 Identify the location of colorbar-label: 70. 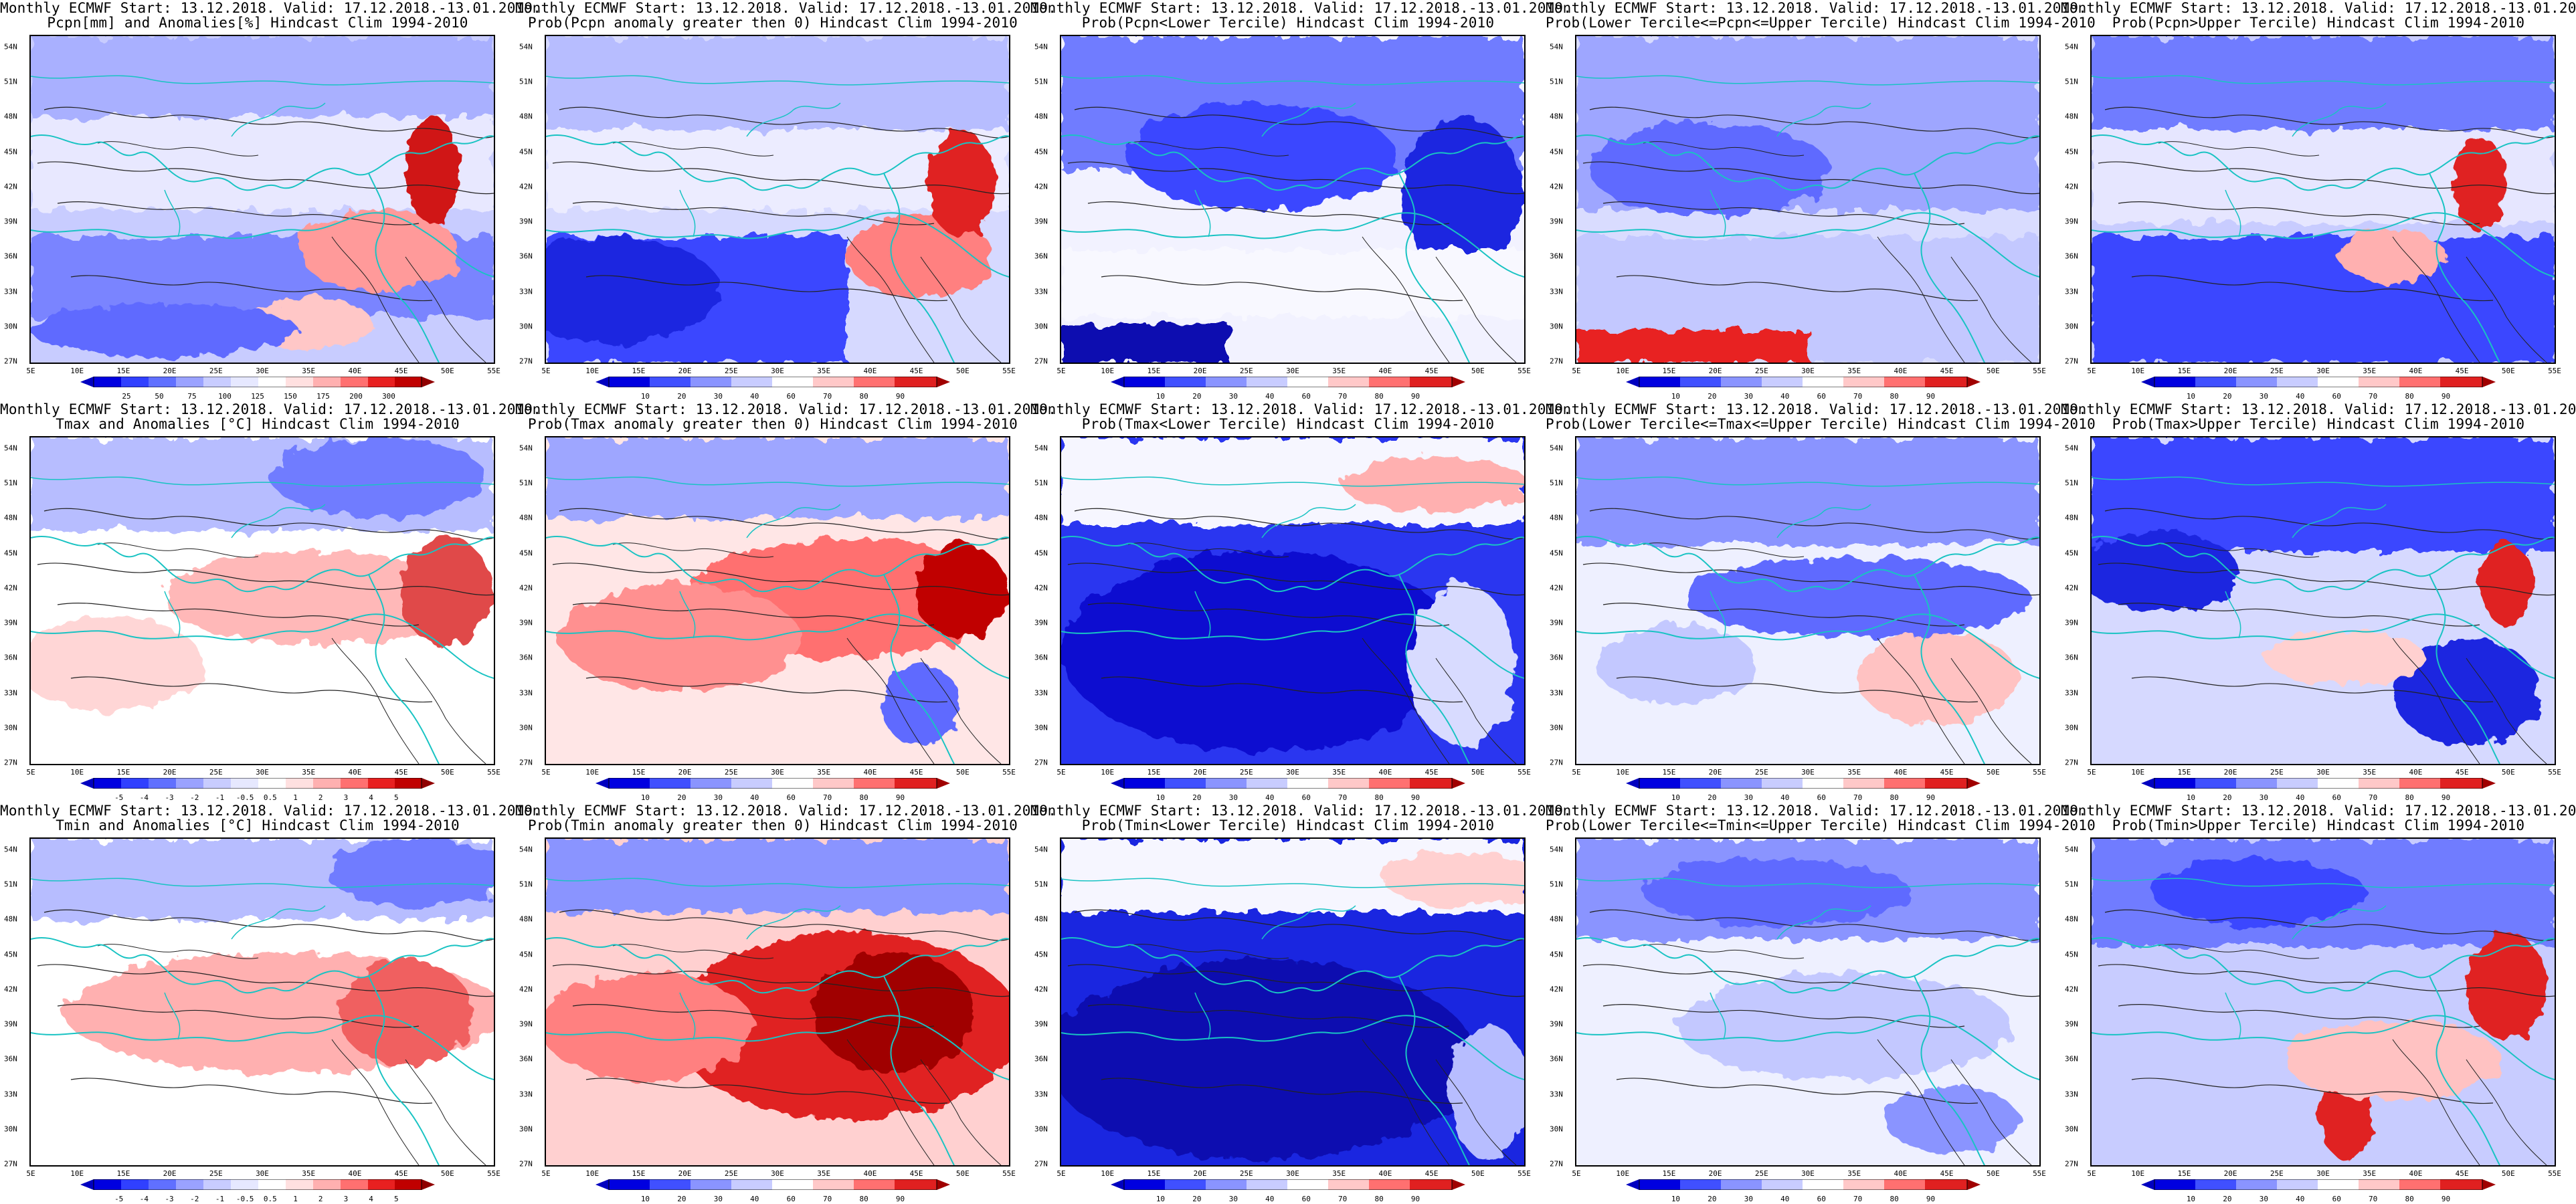
(2373, 797).